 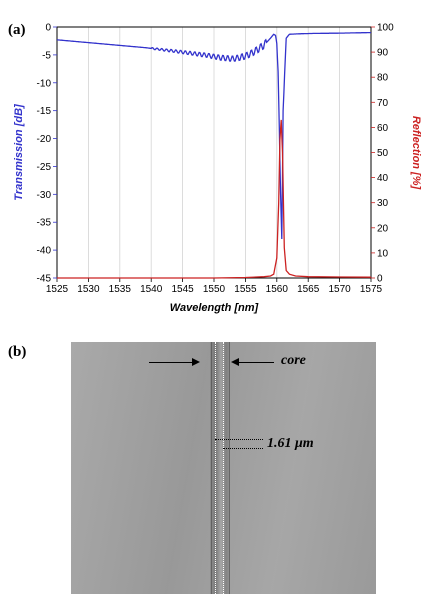 I want to click on left-arrow-shaft, so click(x=171, y=362).